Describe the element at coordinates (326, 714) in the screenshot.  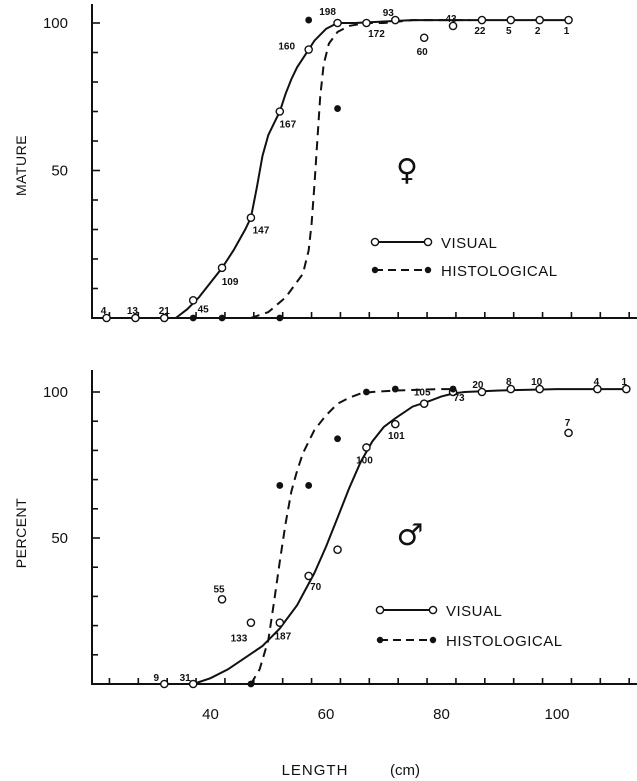
I see `x-tick-label: 60` at that location.